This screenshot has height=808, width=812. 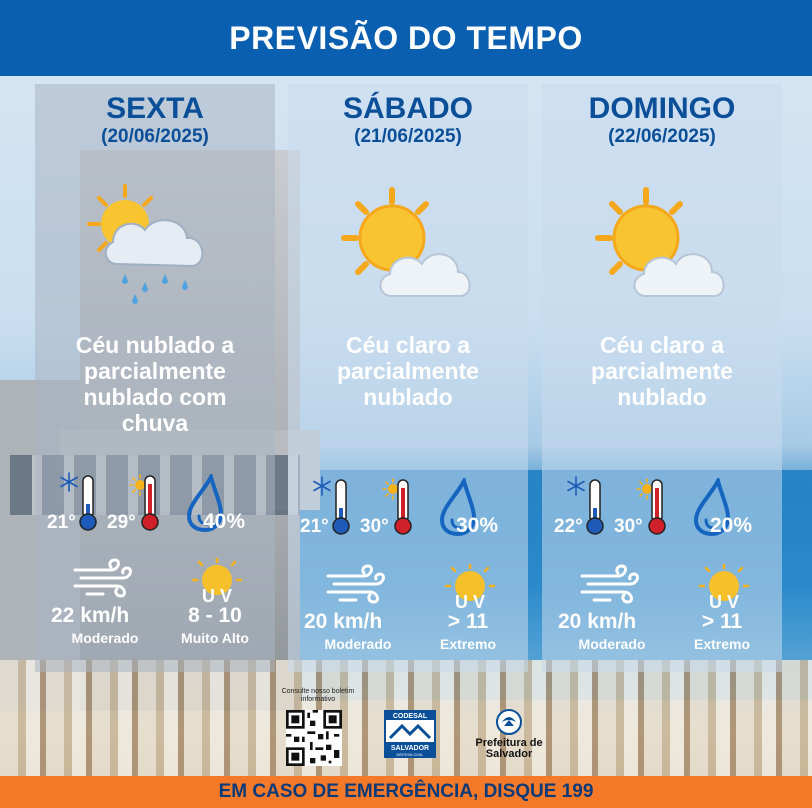 I want to click on codesal-sub-text: DEFESA CIVIL, so click(x=411, y=754).